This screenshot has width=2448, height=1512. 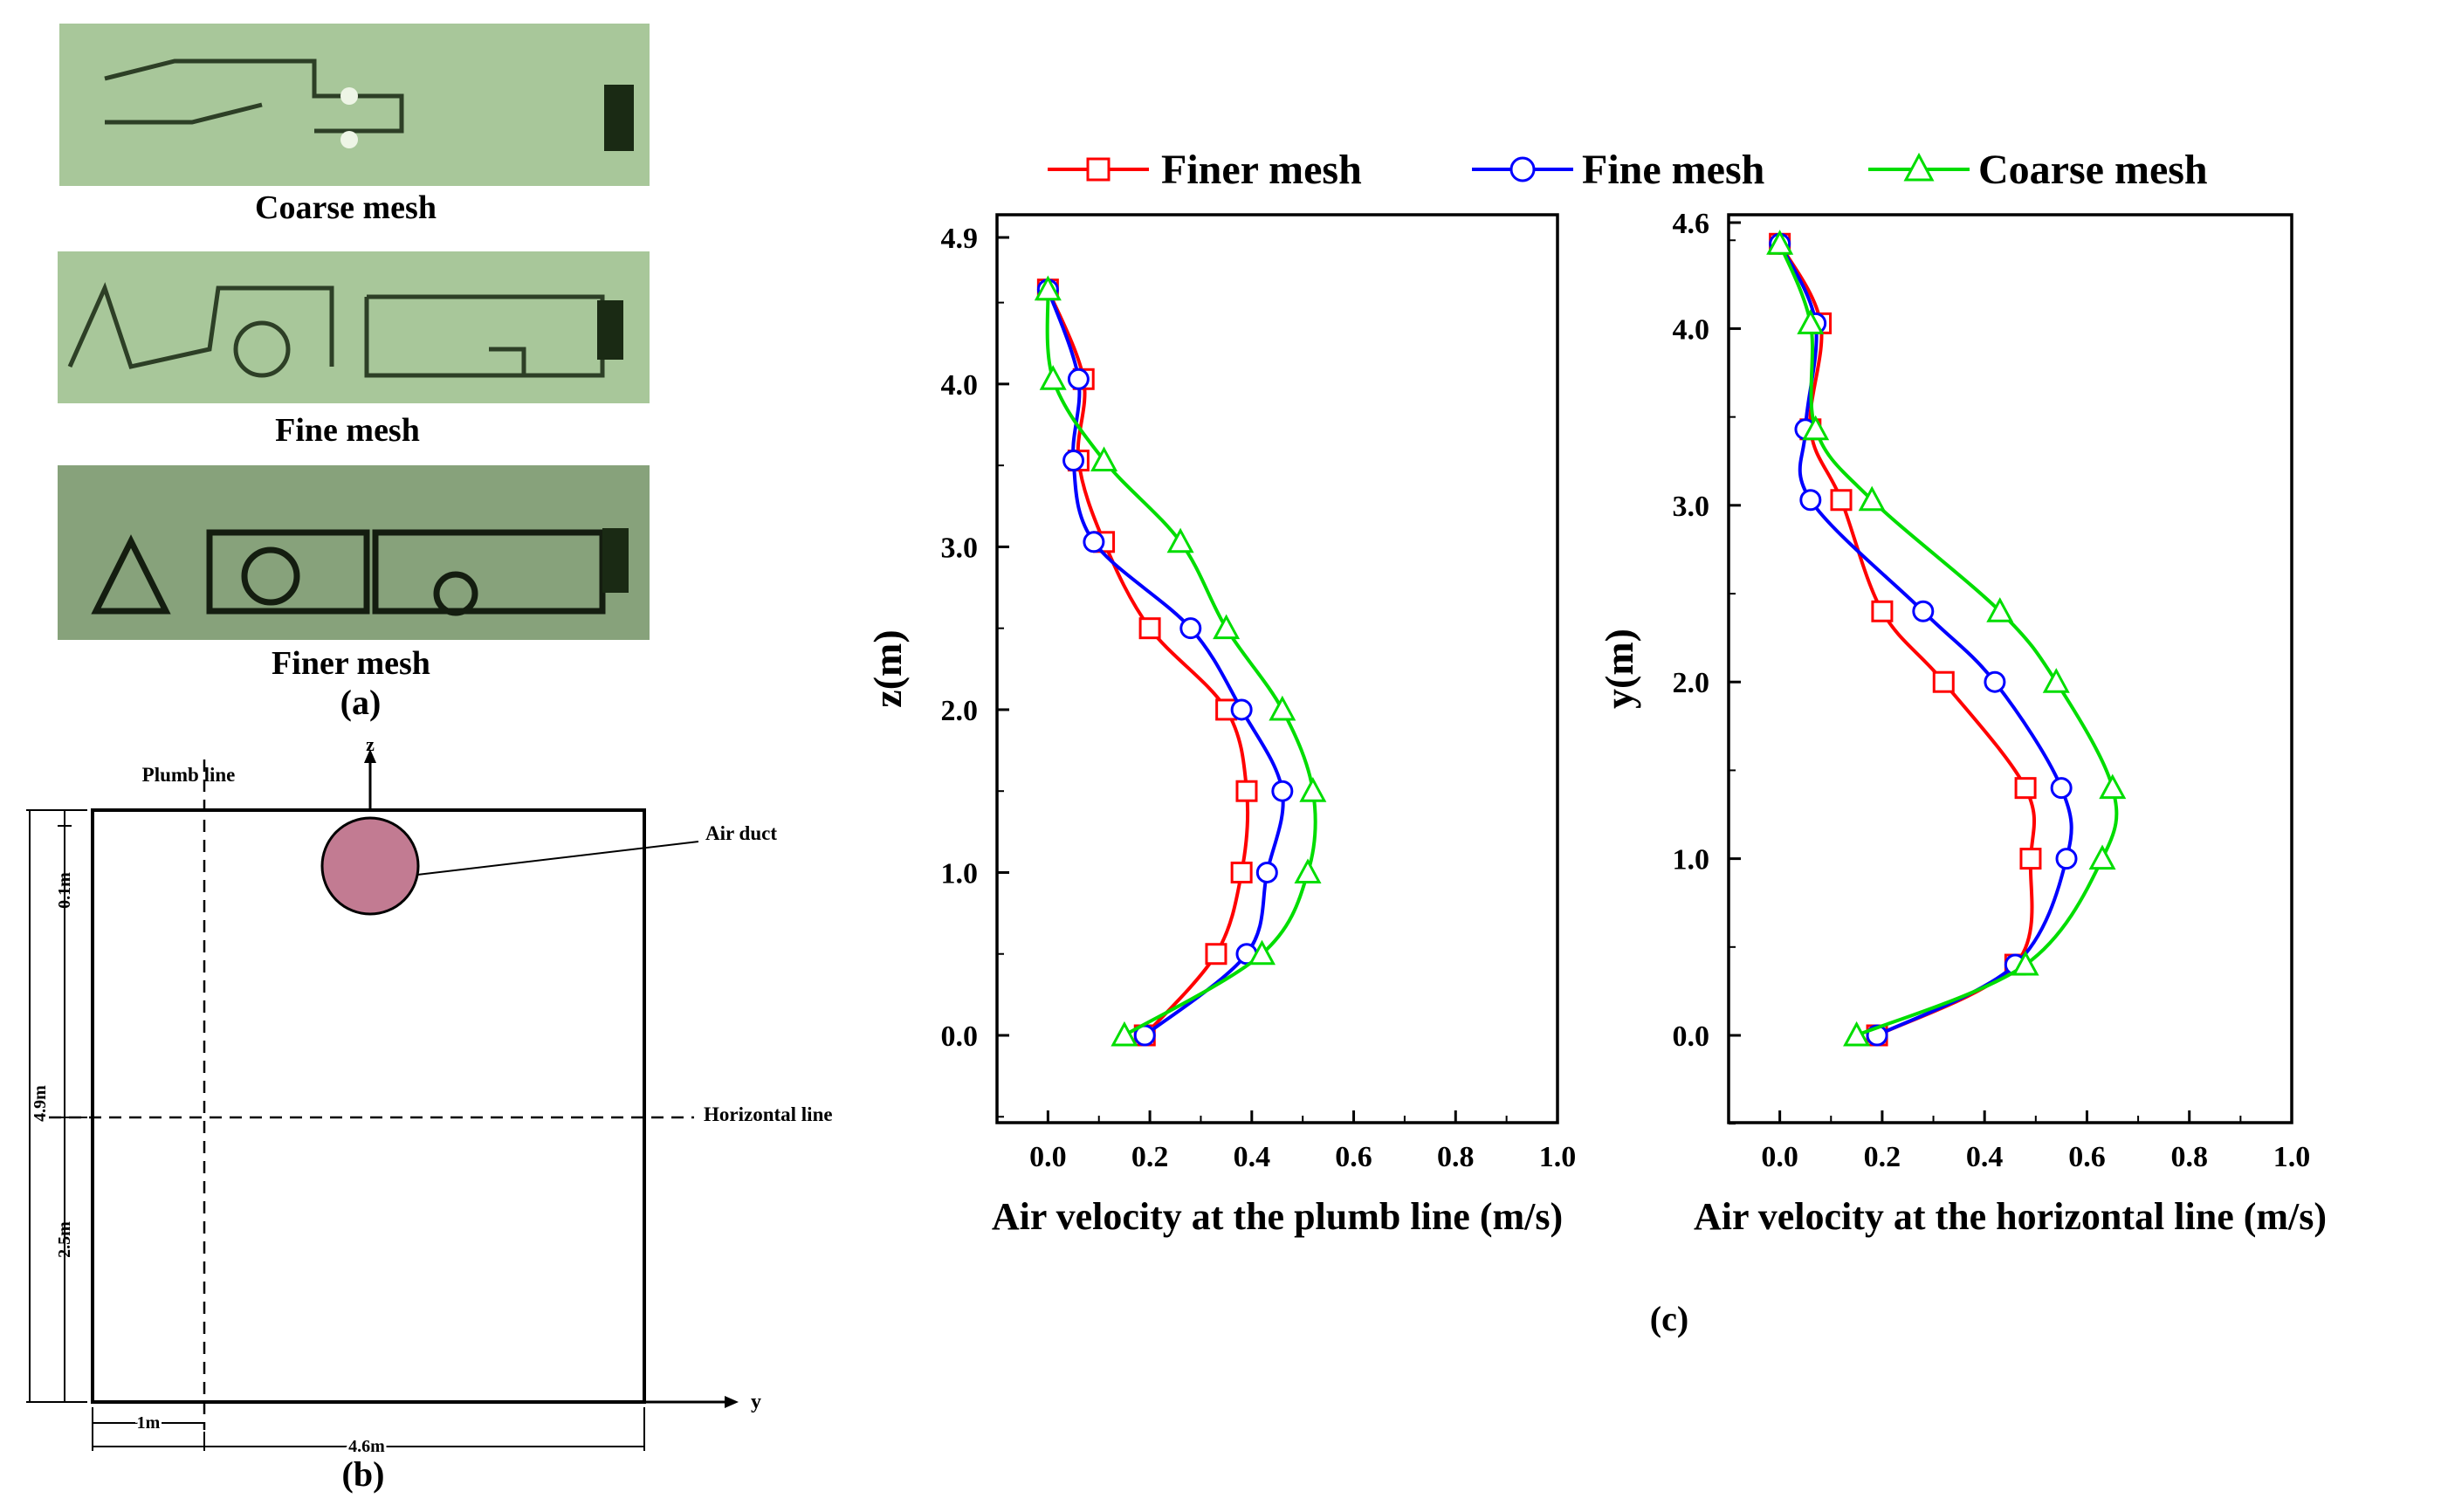 What do you see at coordinates (64, 1240) in the screenshot?
I see `dim-lower-label: 2.5m` at bounding box center [64, 1240].